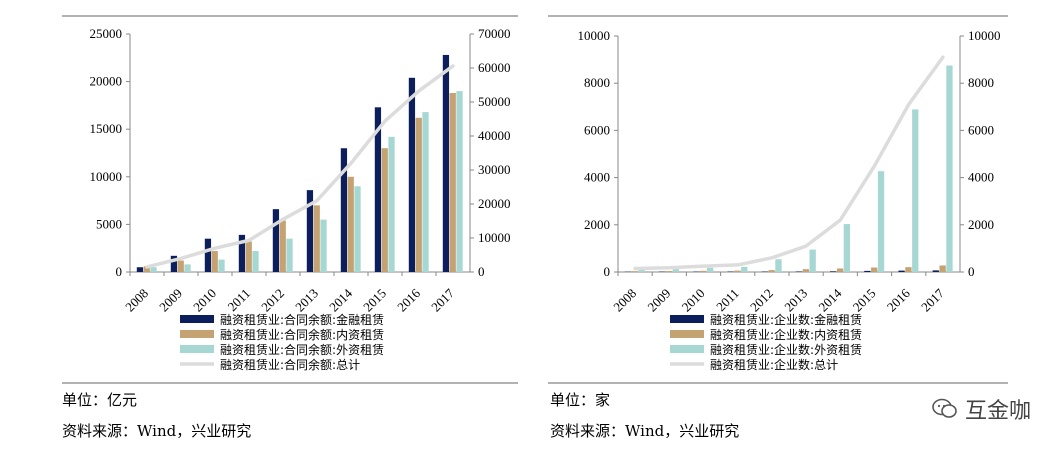 The width and height of the screenshot is (1053, 452). Describe the element at coordinates (494, 135) in the screenshot. I see `y2-tick-label: 40000` at that location.